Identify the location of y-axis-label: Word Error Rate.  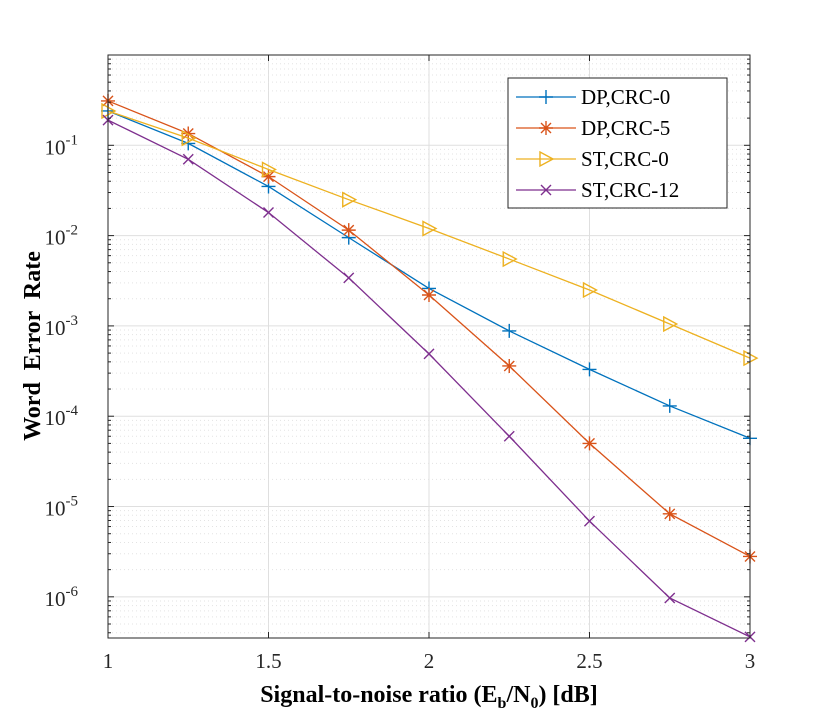
(33, 346).